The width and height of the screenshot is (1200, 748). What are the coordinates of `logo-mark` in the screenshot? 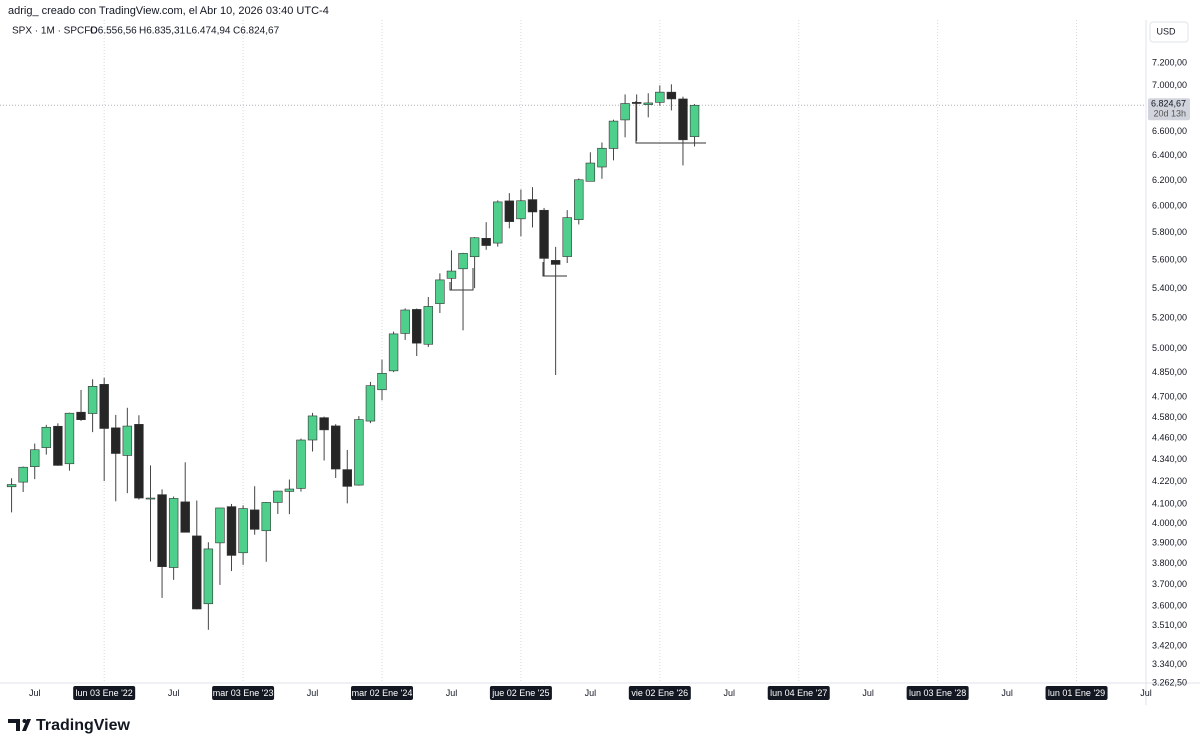 It's located at (19, 725).